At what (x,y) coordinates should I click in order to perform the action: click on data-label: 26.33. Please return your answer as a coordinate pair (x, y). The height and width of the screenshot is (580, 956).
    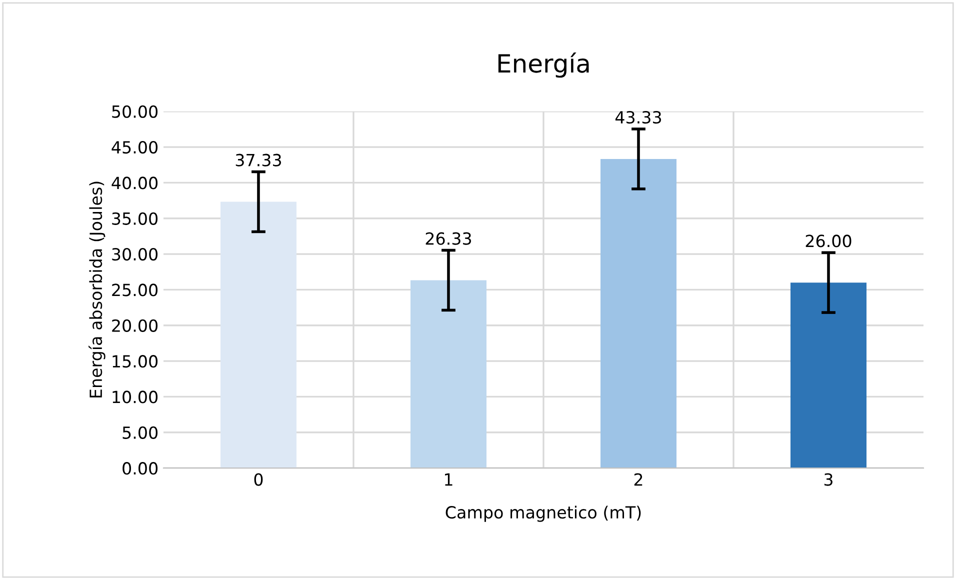
    Looking at the image, I should click on (449, 238).